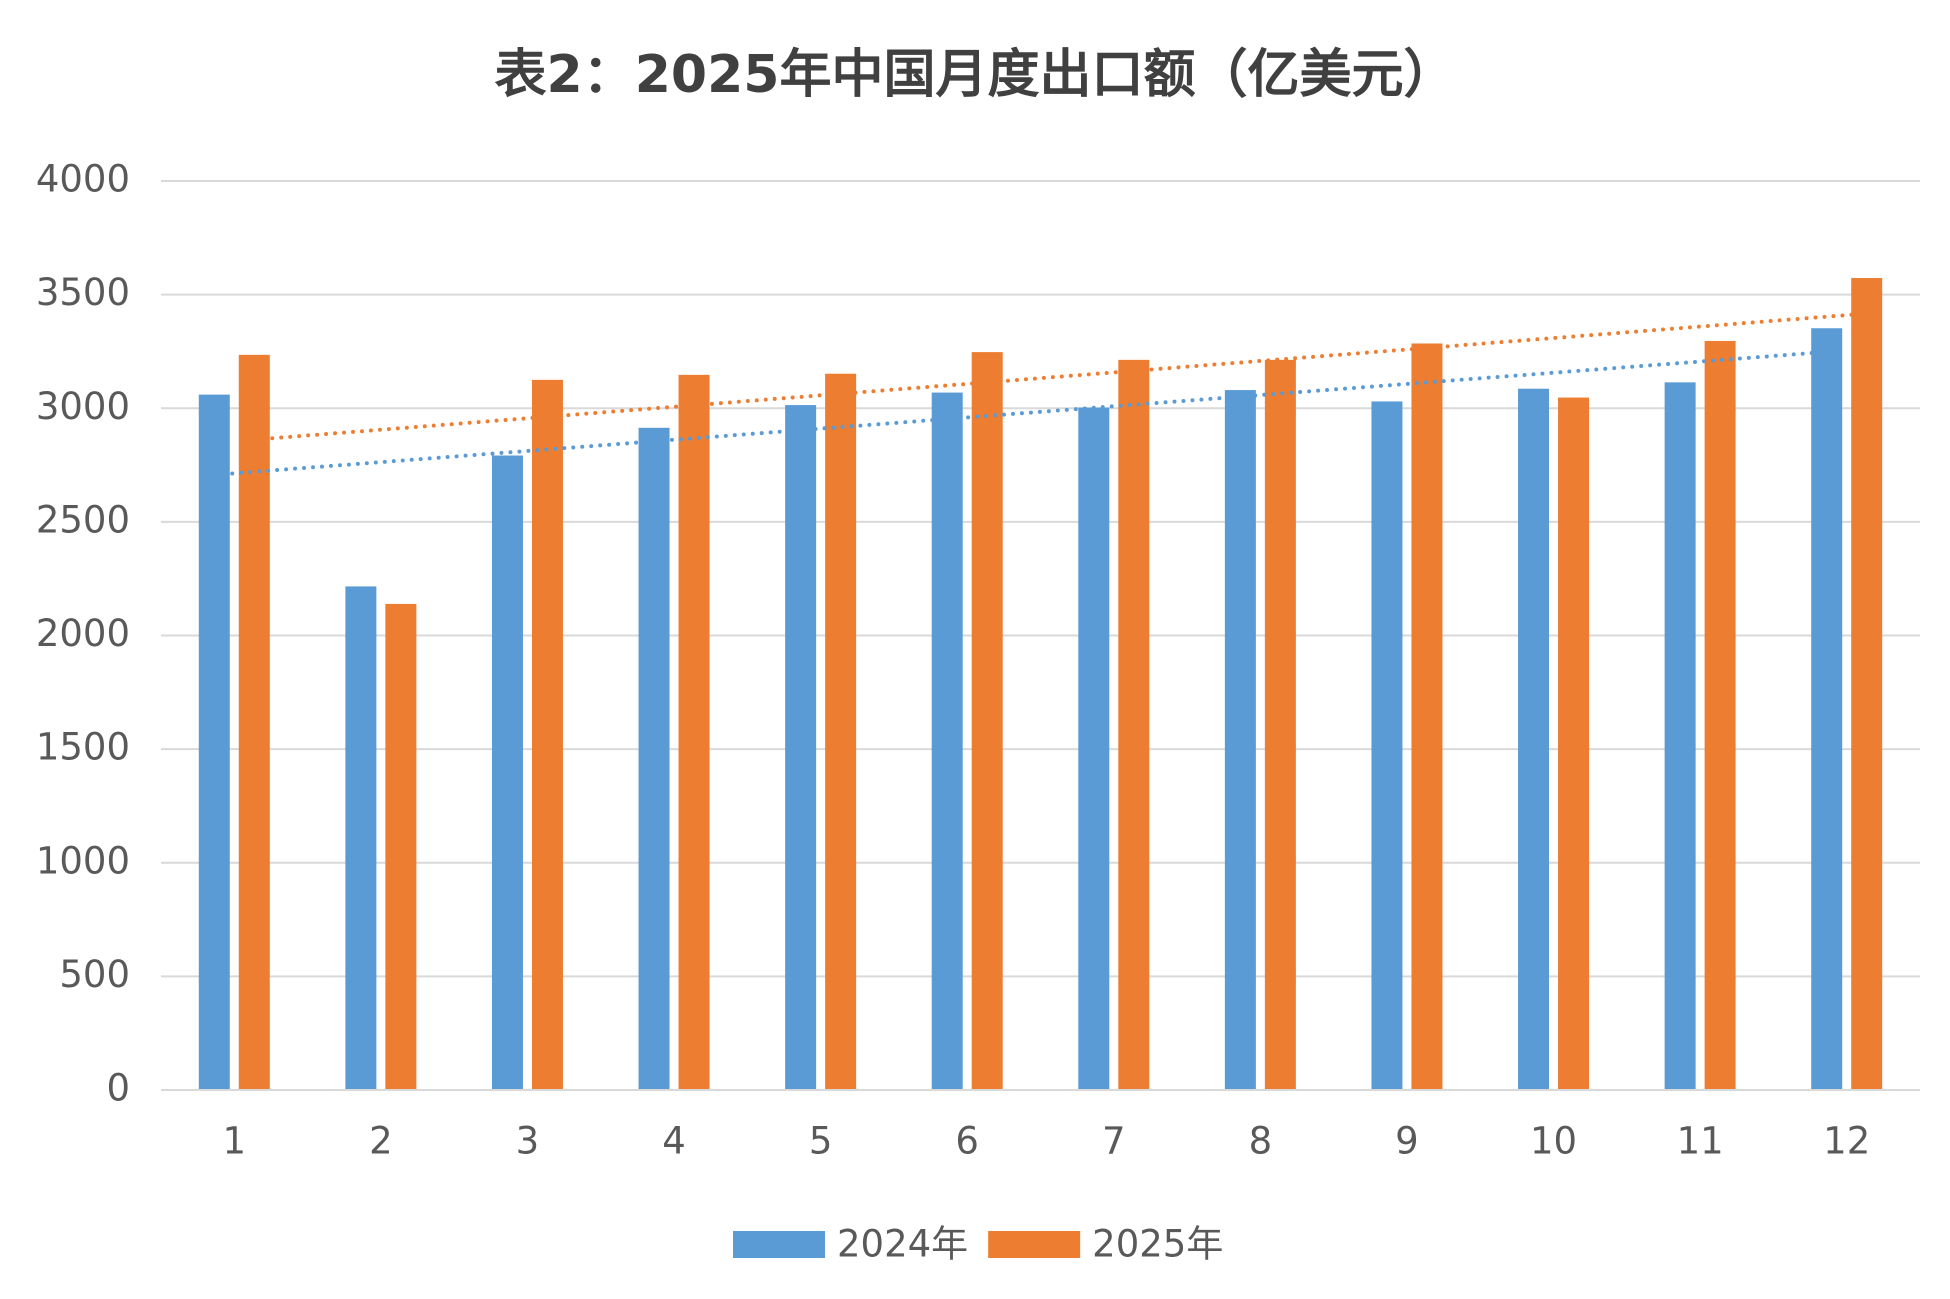 This screenshot has height=1299, width=1950. I want to click on y-tick-label: 2500, so click(83, 519).